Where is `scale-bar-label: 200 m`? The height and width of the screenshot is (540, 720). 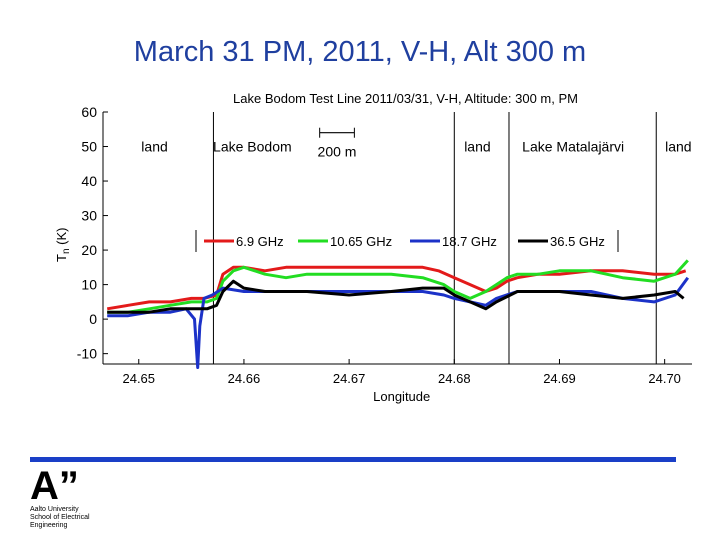 scale-bar-label: 200 m is located at coordinates (337, 152).